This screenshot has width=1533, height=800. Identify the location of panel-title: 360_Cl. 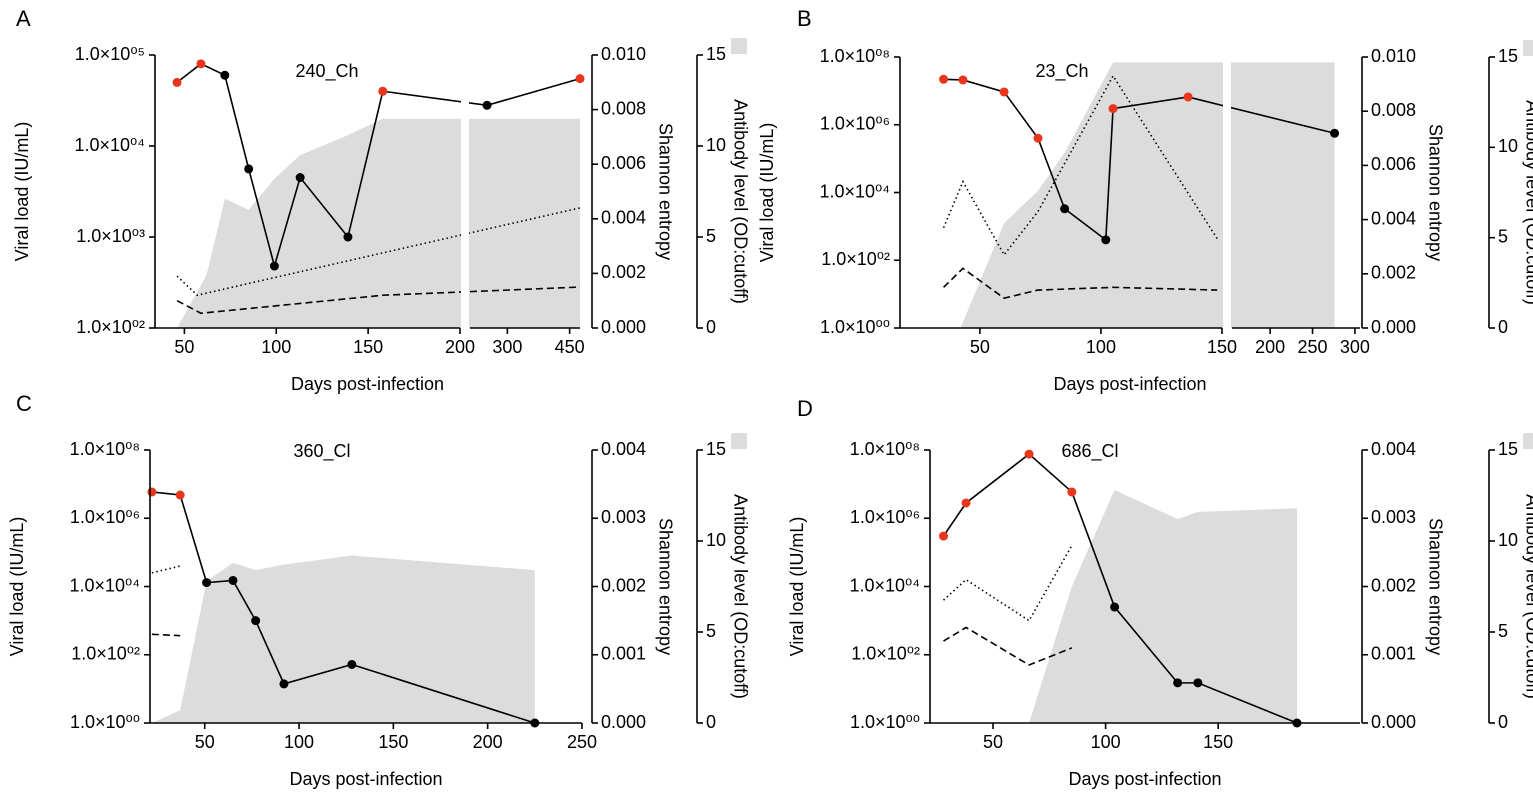
(321, 451).